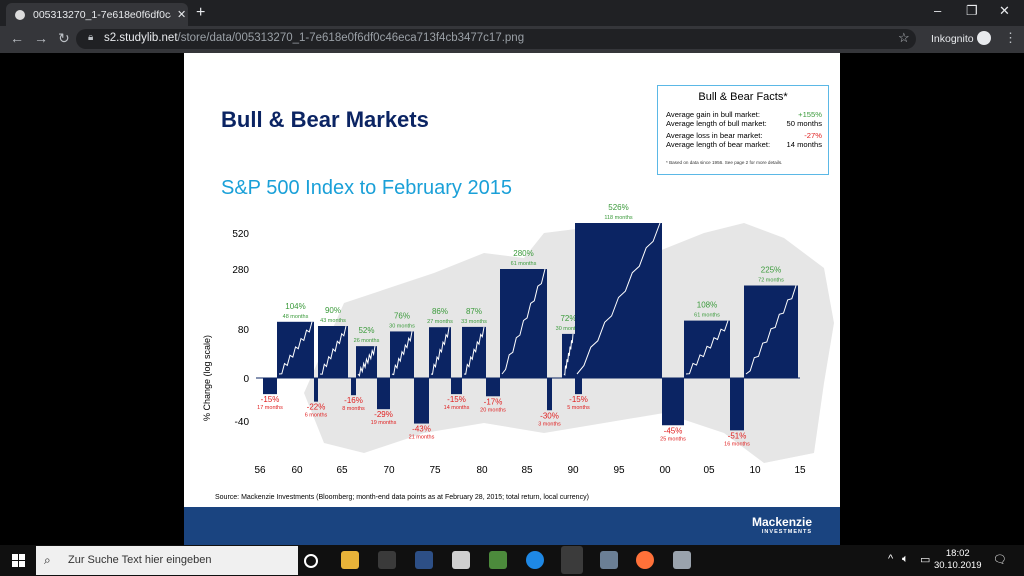 This screenshot has height=576, width=1024. I want to click on close-tab-icon: ✕, so click(182, 15).